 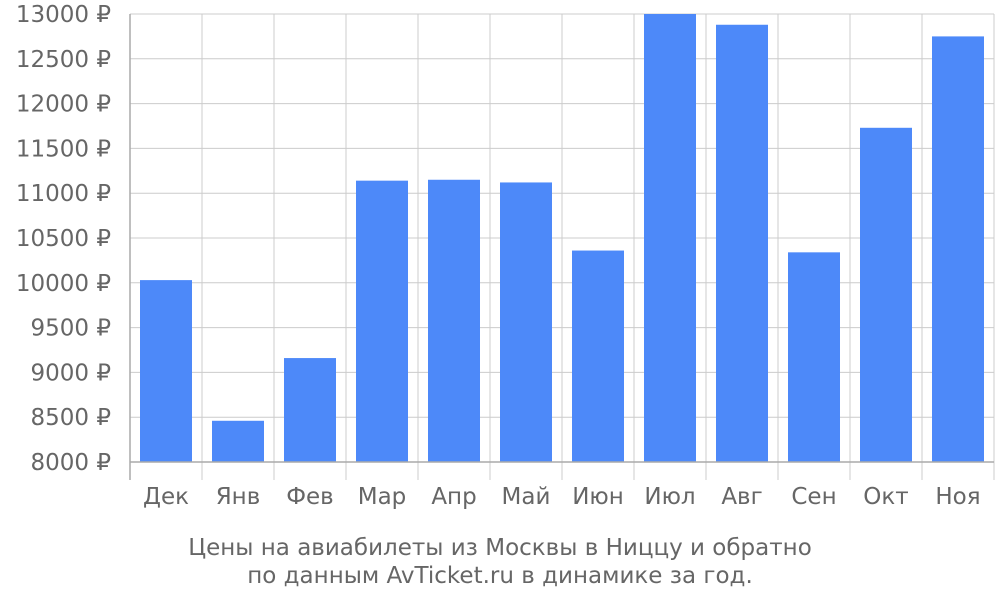 What do you see at coordinates (382, 497) in the screenshot?
I see `x-tick-label: Мар` at bounding box center [382, 497].